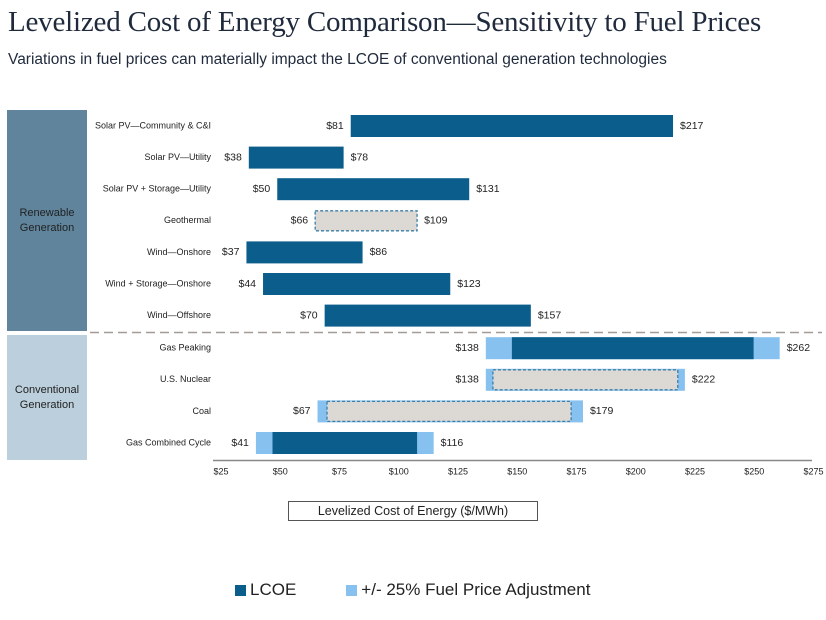 The image size is (826, 620). What do you see at coordinates (300, 221) in the screenshot?
I see `low-value-label: $66` at bounding box center [300, 221].